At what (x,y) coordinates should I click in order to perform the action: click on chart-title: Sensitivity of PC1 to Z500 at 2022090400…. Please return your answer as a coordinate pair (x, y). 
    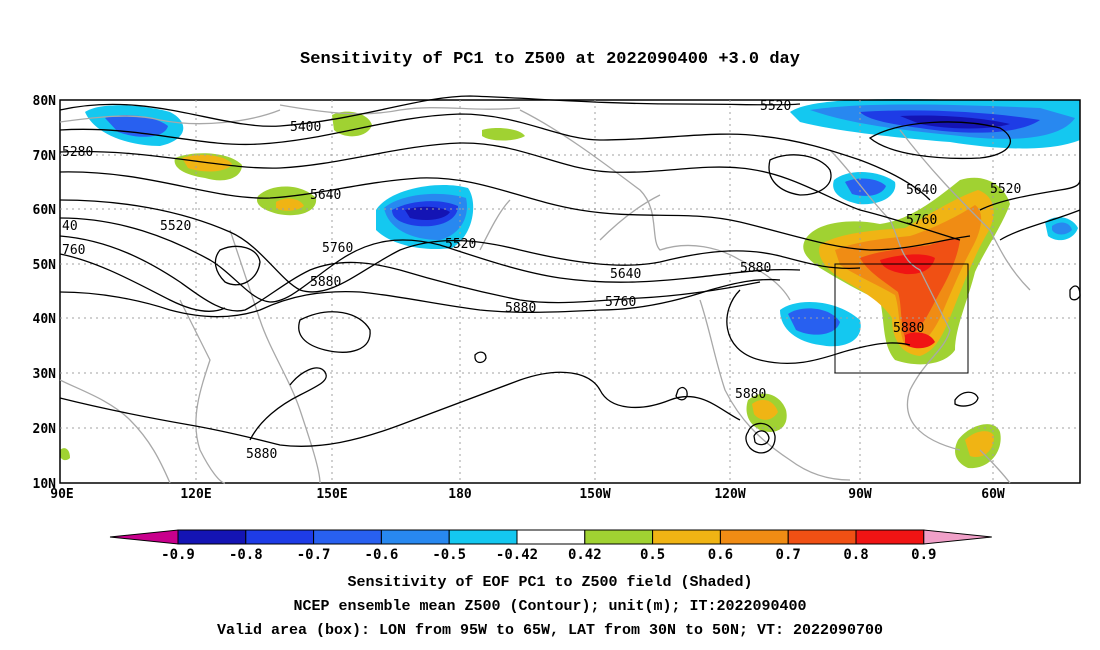
    Looking at the image, I should click on (550, 59).